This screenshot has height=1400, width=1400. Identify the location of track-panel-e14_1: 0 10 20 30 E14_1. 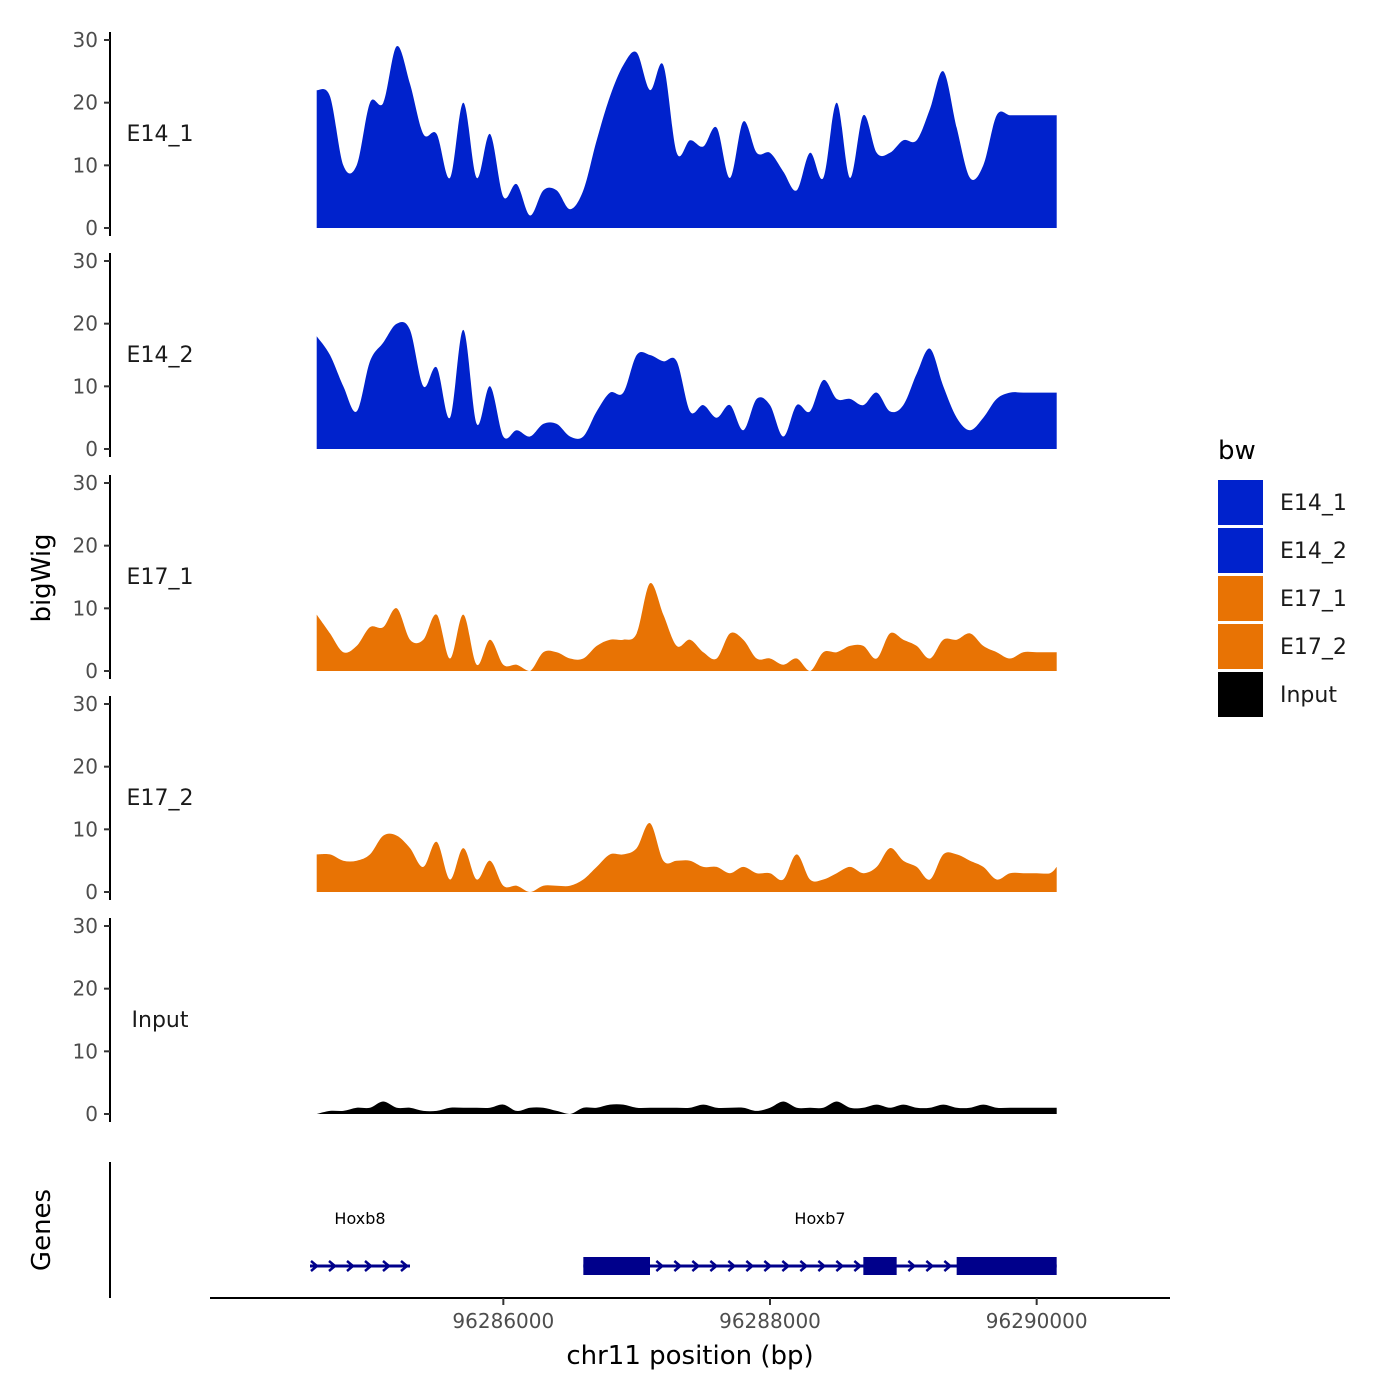
(565, 134).